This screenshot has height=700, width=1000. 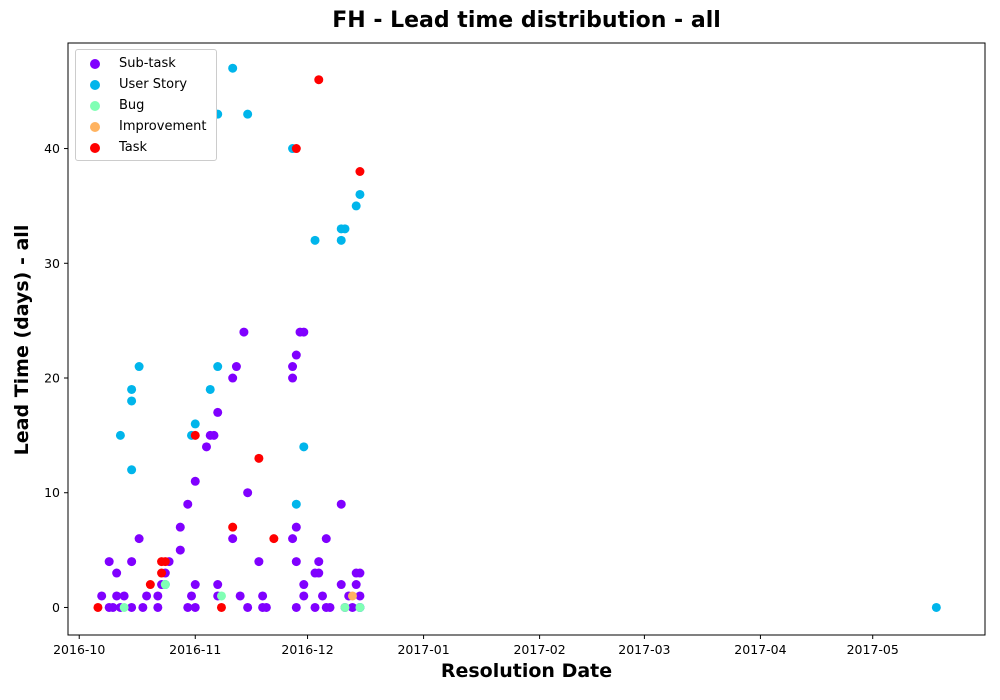 I want to click on y-tick-label: 10, so click(x=52, y=492).